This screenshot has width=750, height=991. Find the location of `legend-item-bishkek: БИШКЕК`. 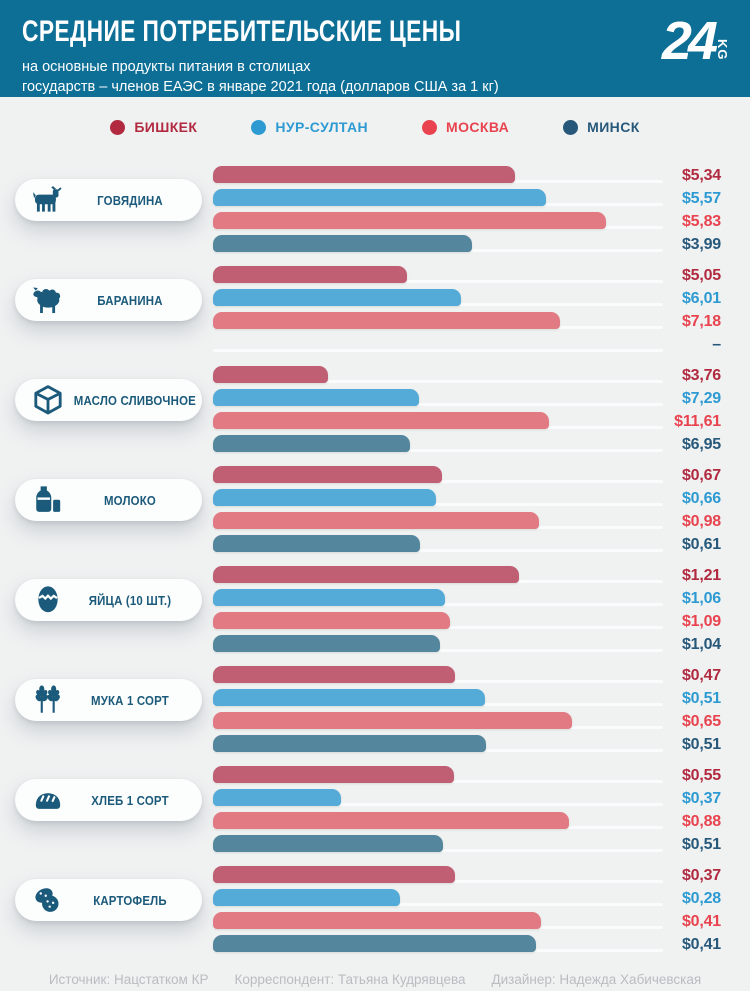

legend-item-bishkek: БИШКЕК is located at coordinates (153, 127).